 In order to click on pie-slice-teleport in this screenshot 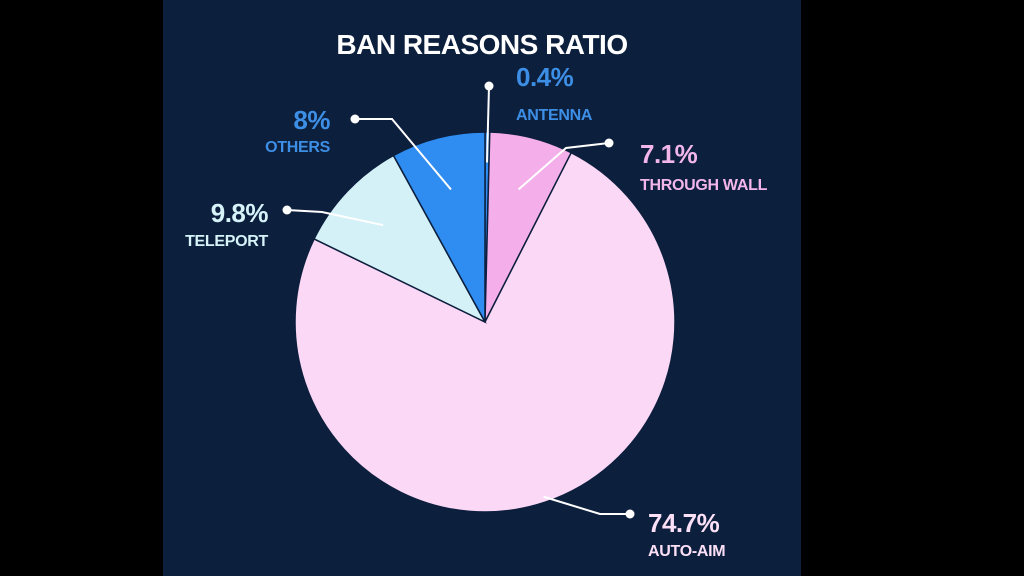, I will do `click(400, 239)`.